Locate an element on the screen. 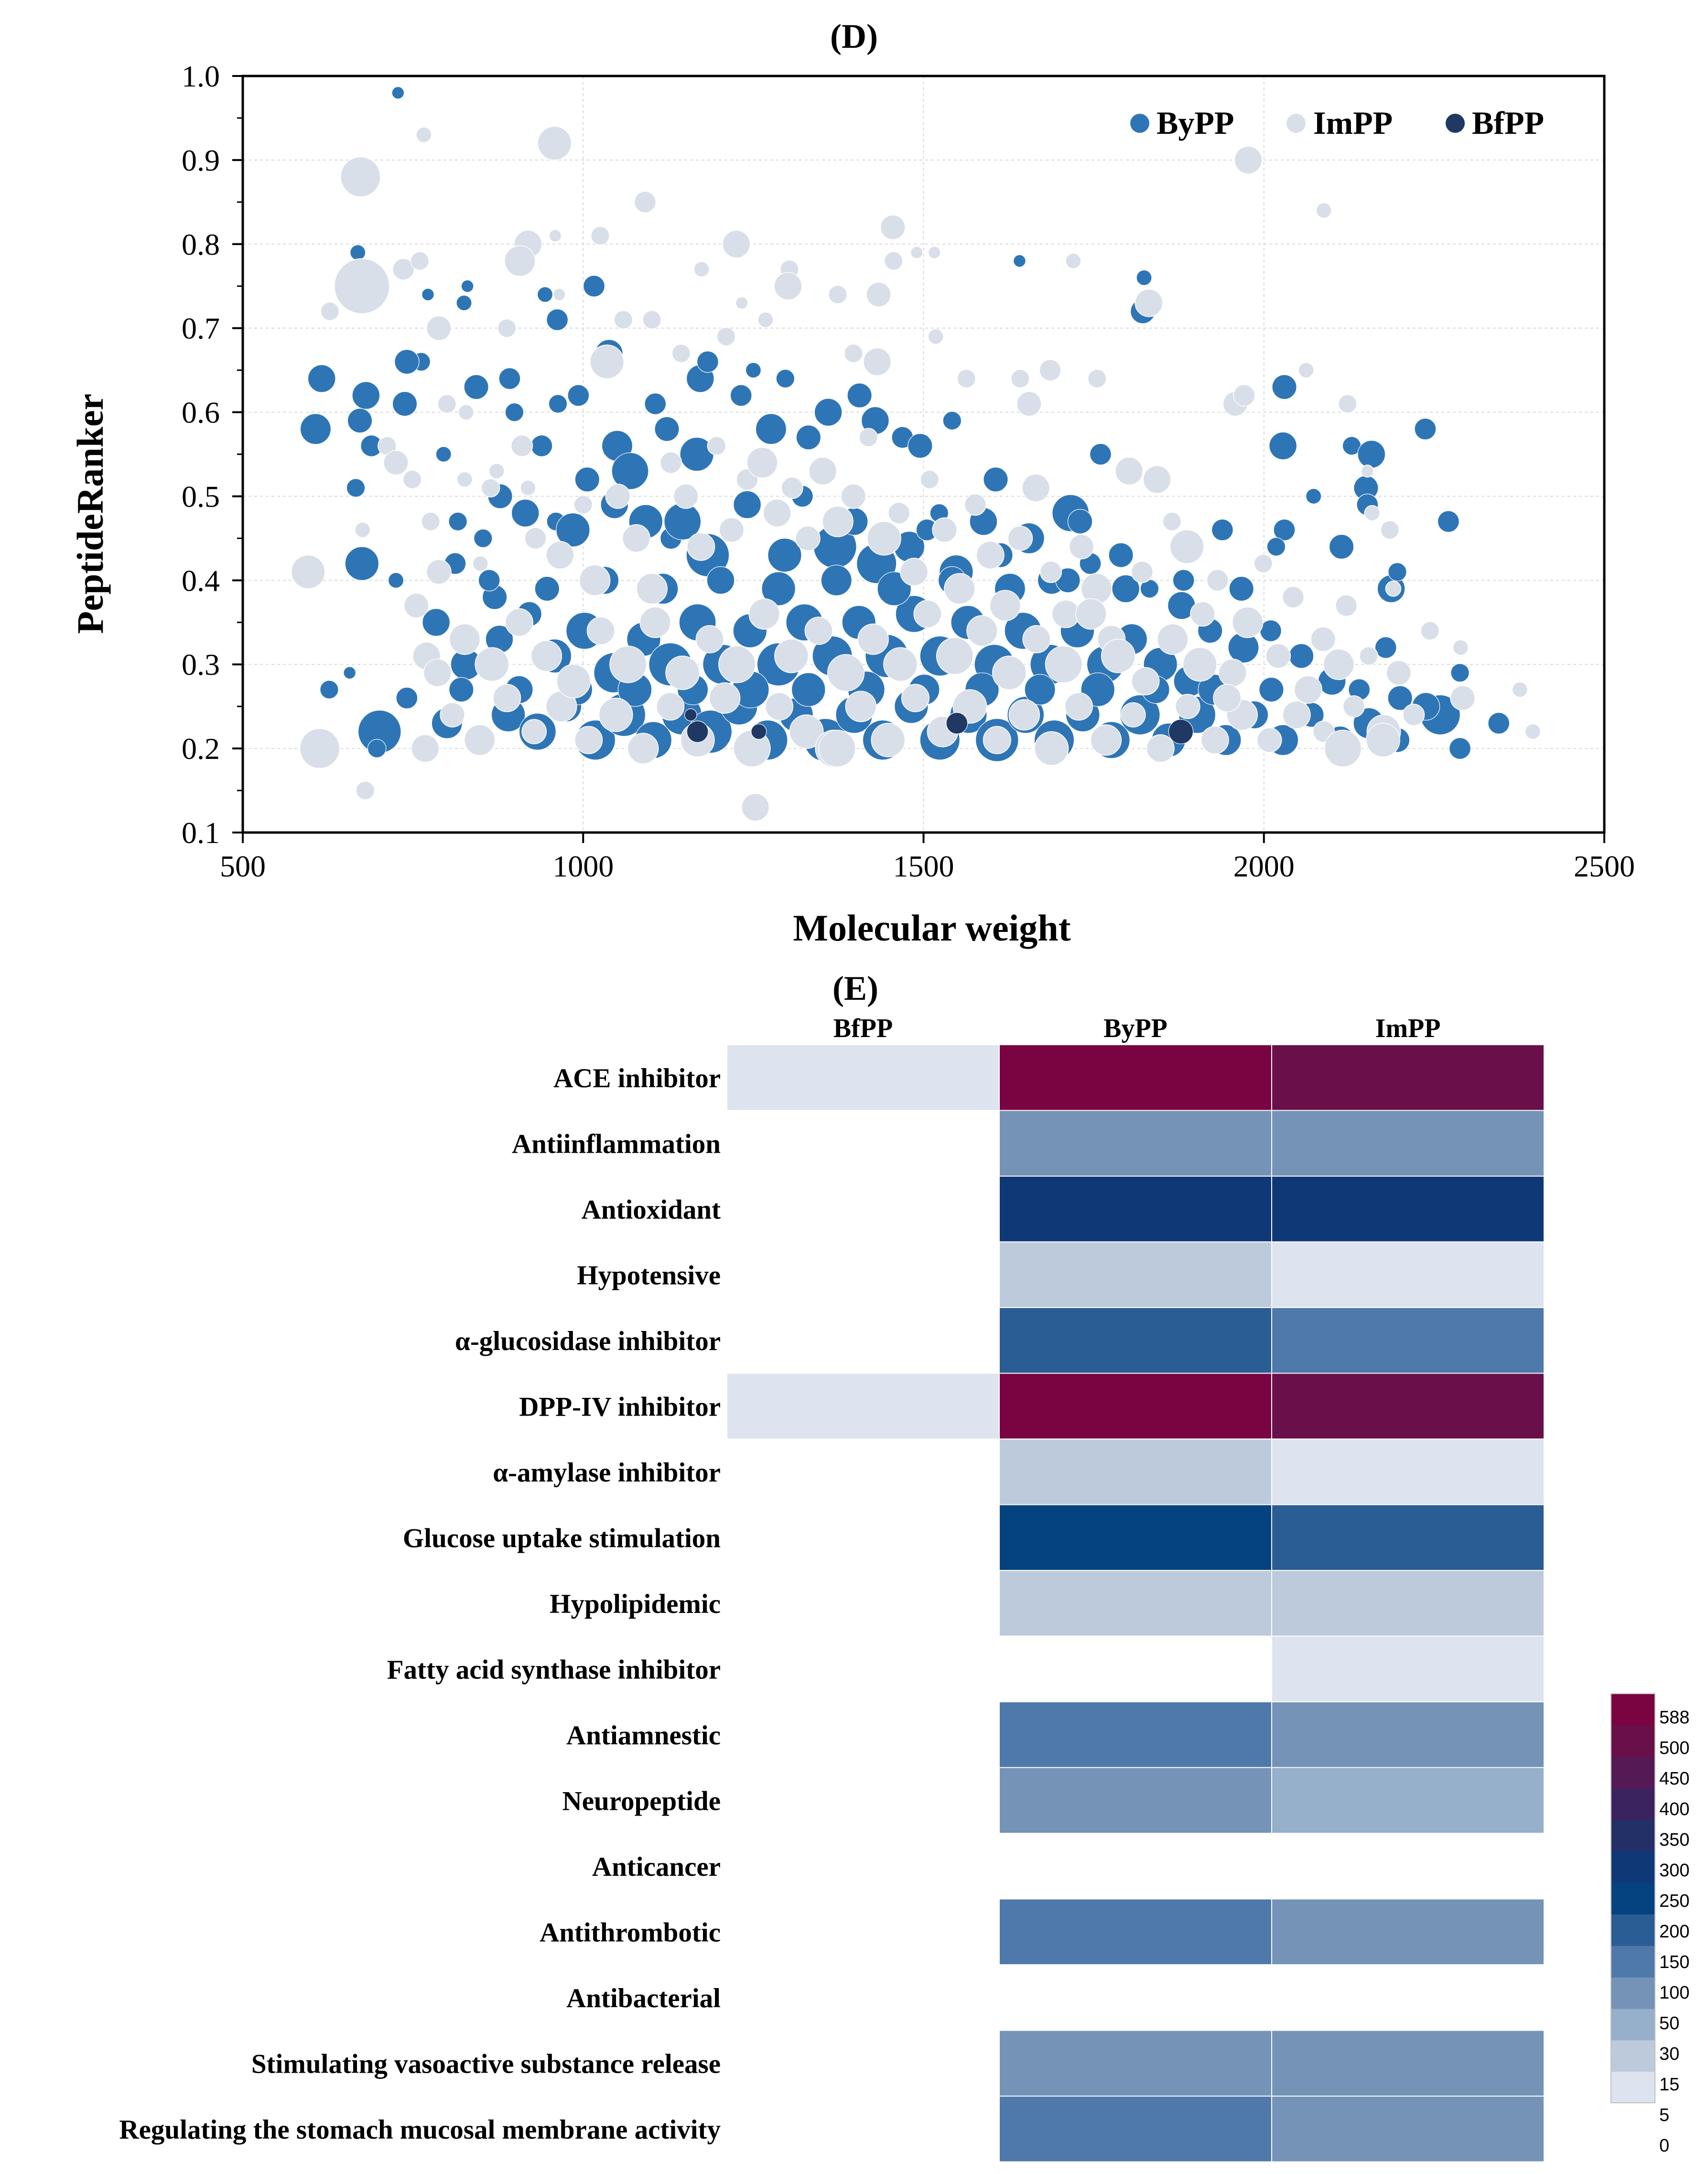 The image size is (1708, 2174). y-tick-label: 0.9 is located at coordinates (201, 160).